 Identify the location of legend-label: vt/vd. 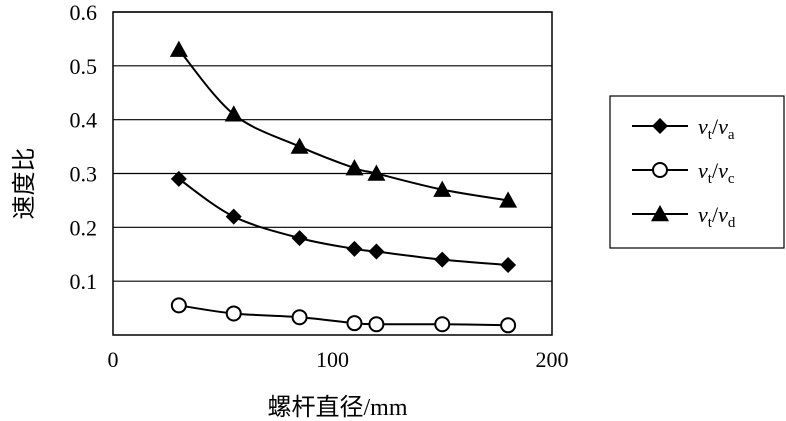
(717, 216).